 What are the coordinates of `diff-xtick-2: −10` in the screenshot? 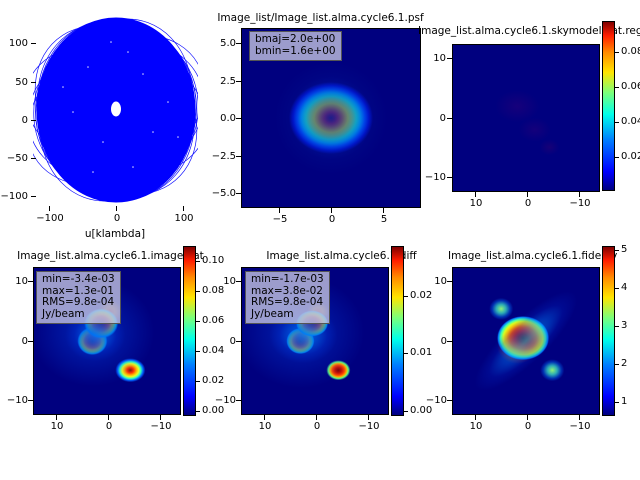 It's located at (369, 426).